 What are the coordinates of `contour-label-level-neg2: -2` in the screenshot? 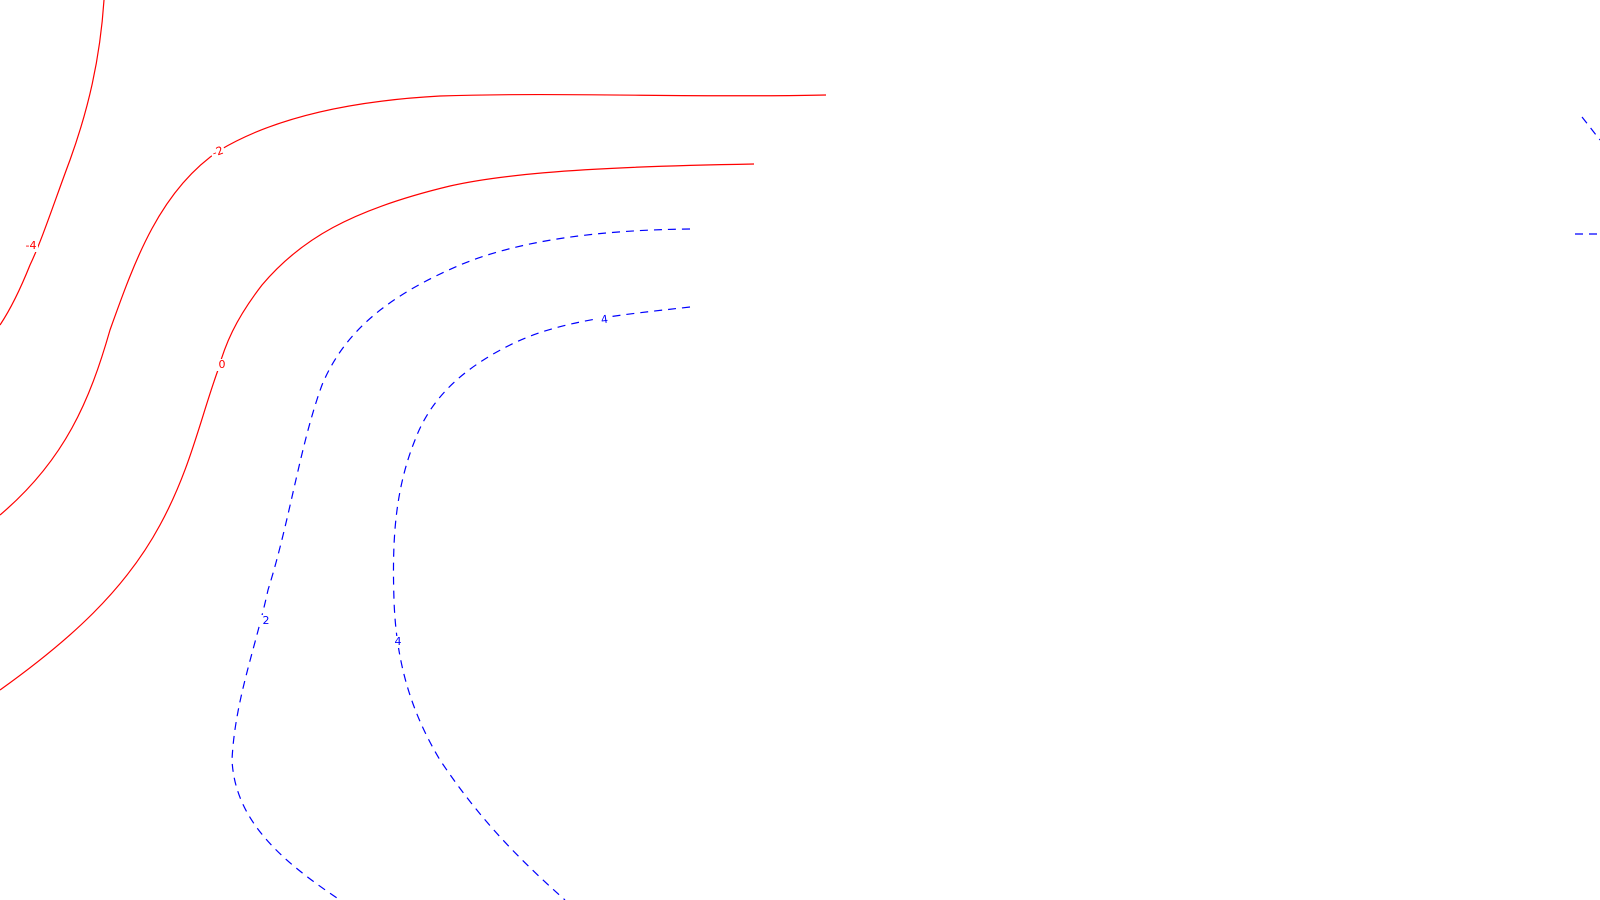 It's located at (217, 152).